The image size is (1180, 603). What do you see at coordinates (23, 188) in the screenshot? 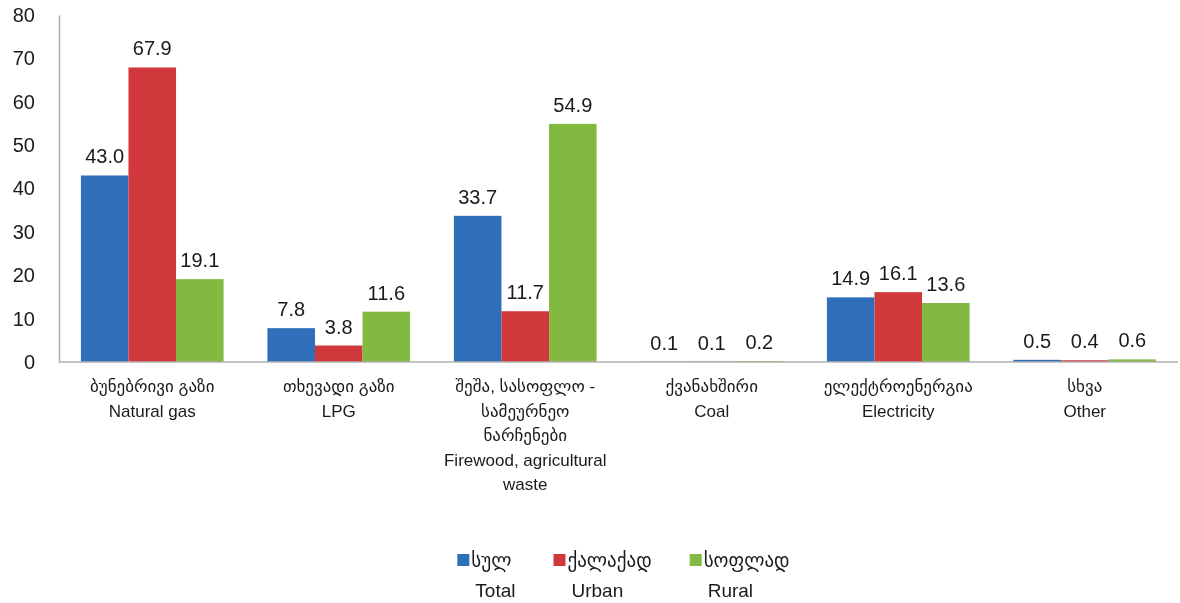
I see `y-tick-label: 40` at bounding box center [23, 188].